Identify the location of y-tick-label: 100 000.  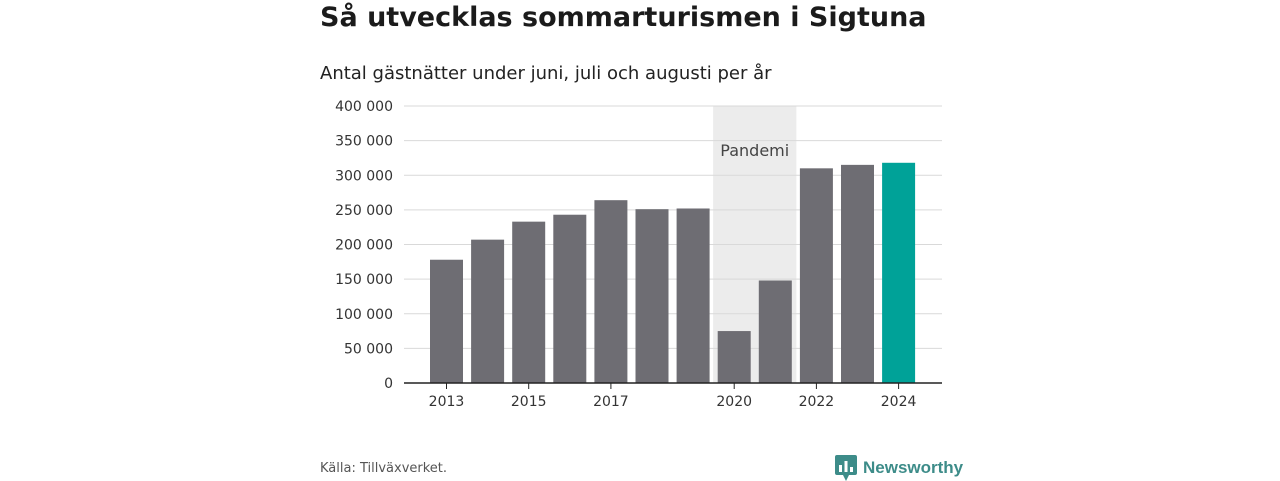
(364, 315).